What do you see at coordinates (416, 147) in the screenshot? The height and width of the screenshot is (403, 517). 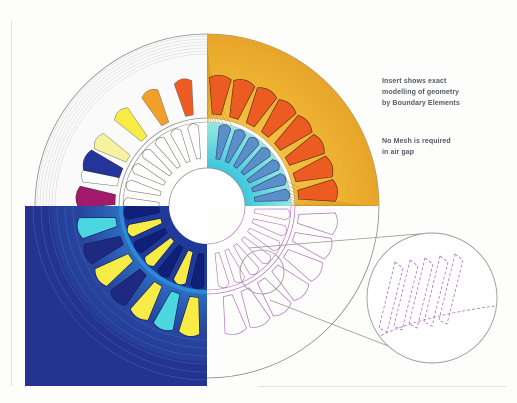 I see `annotation-no-mesh: No Mesh is required in air gap` at bounding box center [416, 147].